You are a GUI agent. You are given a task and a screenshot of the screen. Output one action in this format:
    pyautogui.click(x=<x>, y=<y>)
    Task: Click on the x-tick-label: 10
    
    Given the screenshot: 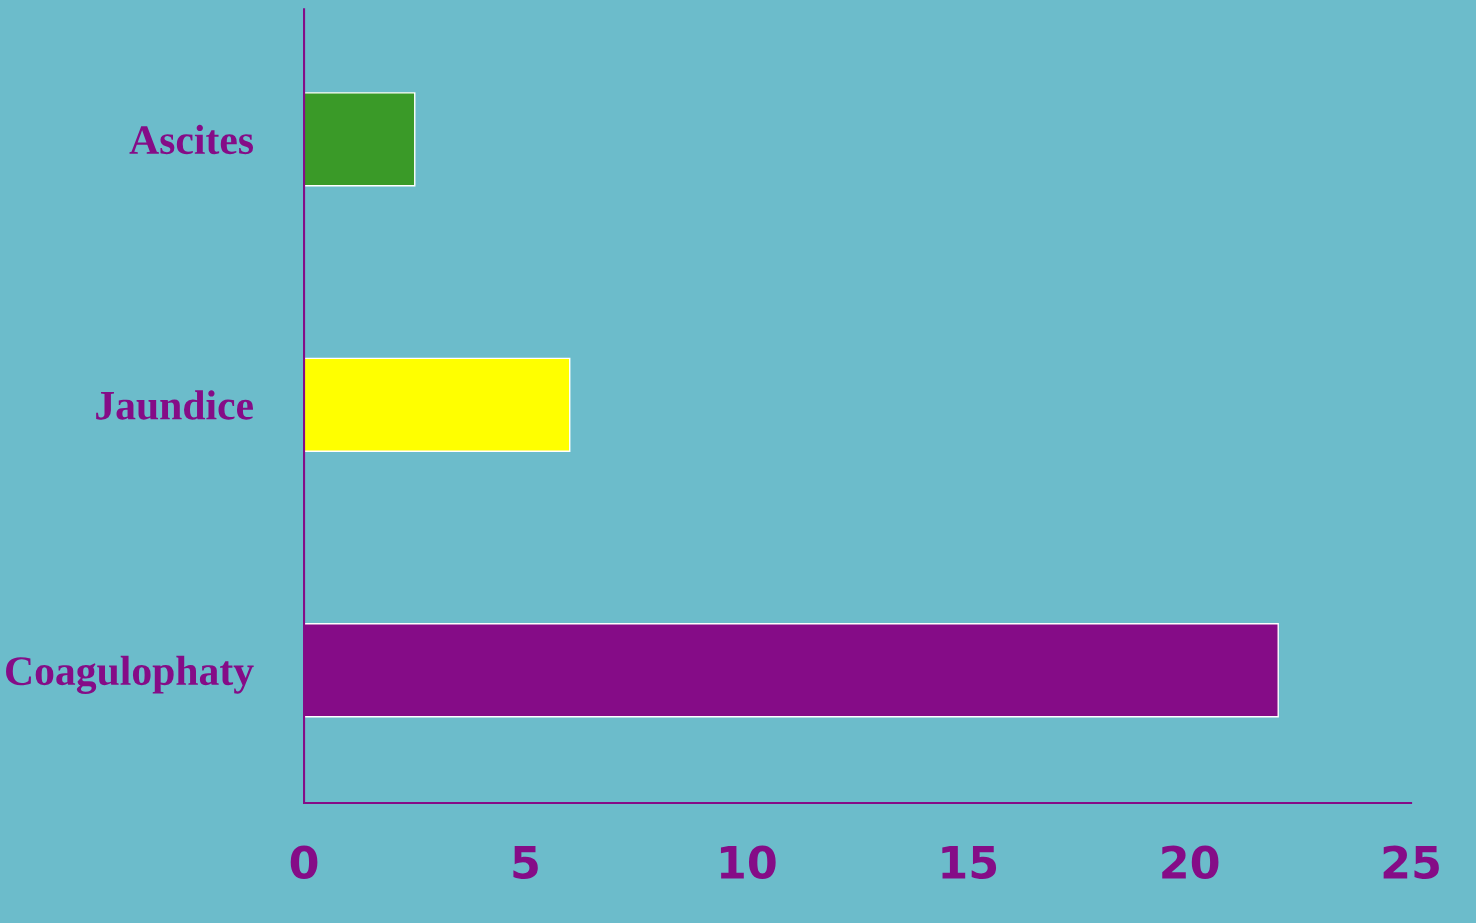 What is the action you would take?
    pyautogui.click(x=748, y=862)
    